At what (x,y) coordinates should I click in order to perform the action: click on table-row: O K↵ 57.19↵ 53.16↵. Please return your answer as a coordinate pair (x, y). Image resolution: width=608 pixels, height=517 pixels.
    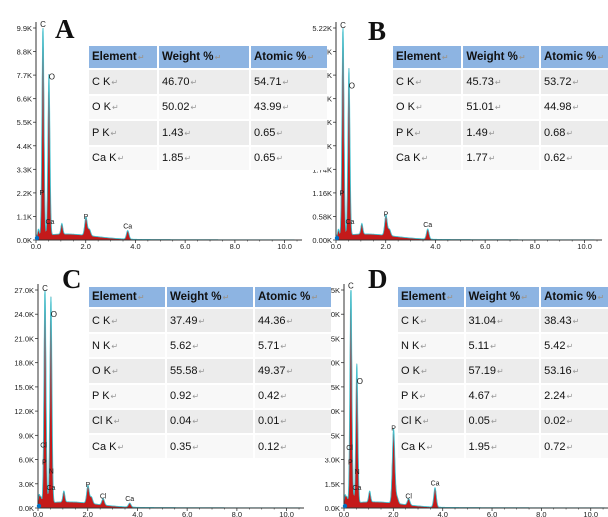
    Looking at the image, I should click on (502, 370).